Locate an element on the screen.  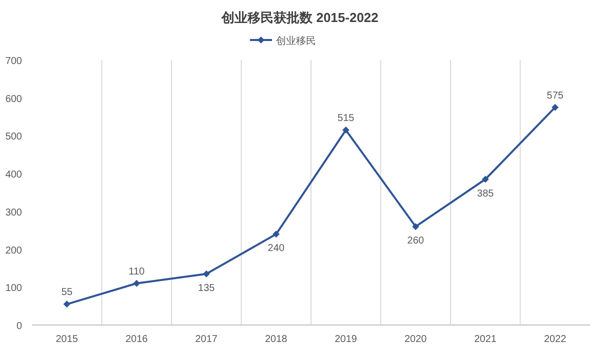
x-tick-label: 2015 is located at coordinates (67, 339).